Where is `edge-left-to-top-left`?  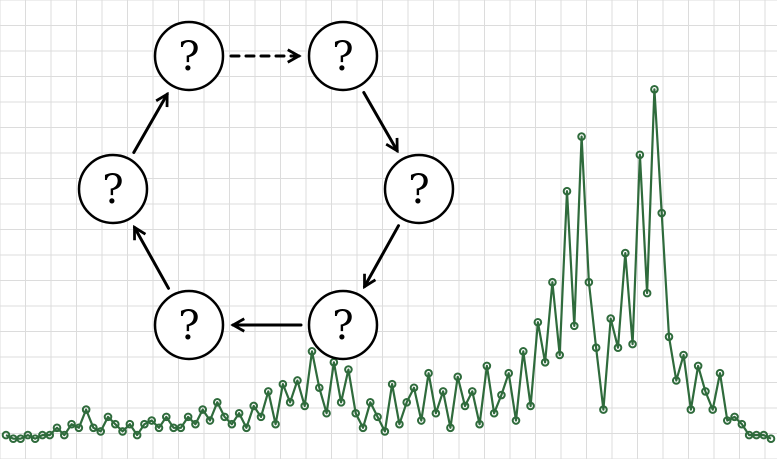
edge-left-to-top-left is located at coordinates (150, 124).